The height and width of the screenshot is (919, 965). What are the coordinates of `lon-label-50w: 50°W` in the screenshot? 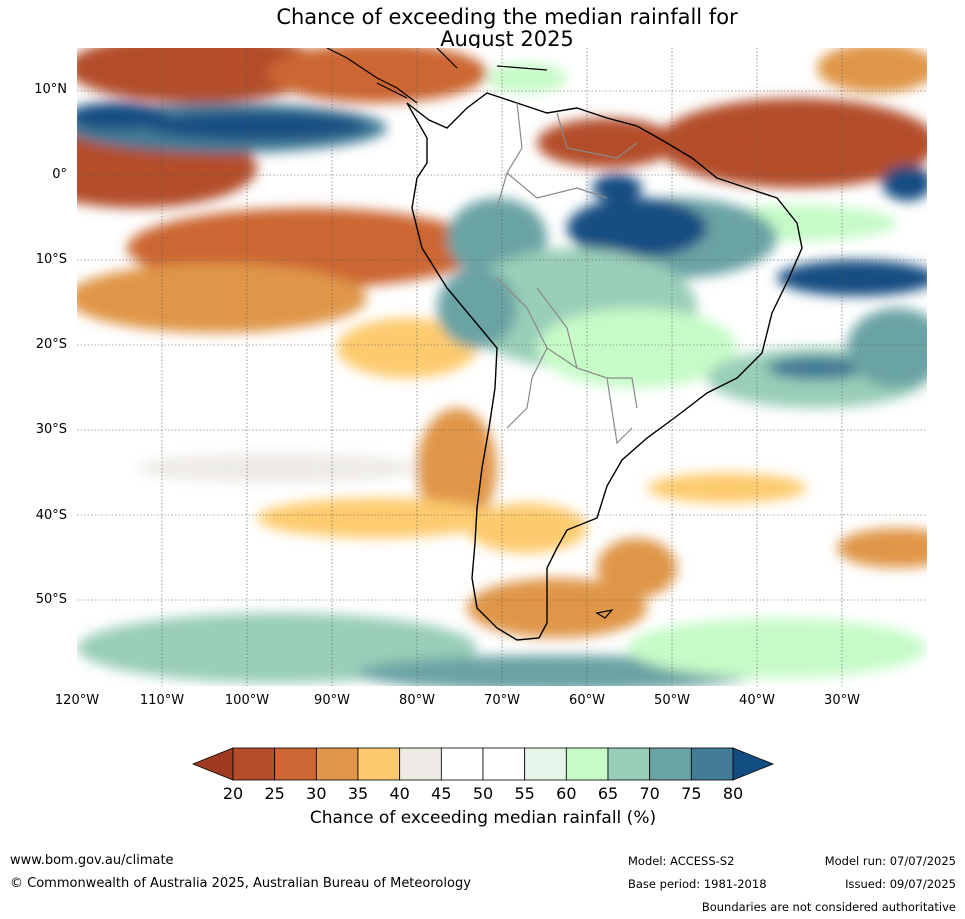 It's located at (672, 700).